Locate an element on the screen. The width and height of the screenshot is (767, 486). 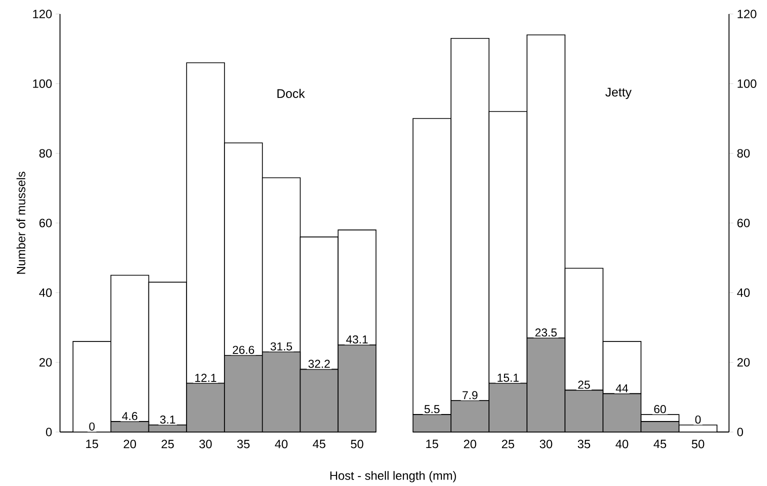
annotation: 43.1 is located at coordinates (357, 340).